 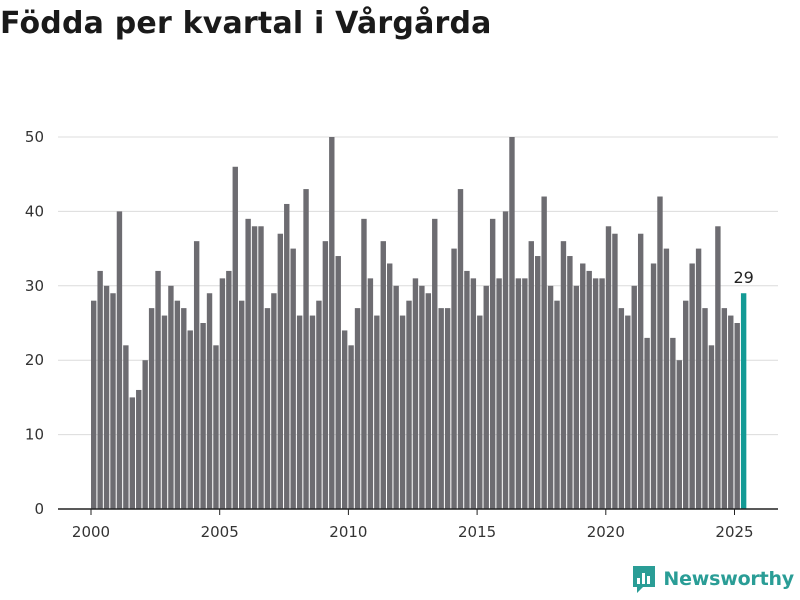 I want to click on y-tick-label: 0, so click(x=39, y=509).